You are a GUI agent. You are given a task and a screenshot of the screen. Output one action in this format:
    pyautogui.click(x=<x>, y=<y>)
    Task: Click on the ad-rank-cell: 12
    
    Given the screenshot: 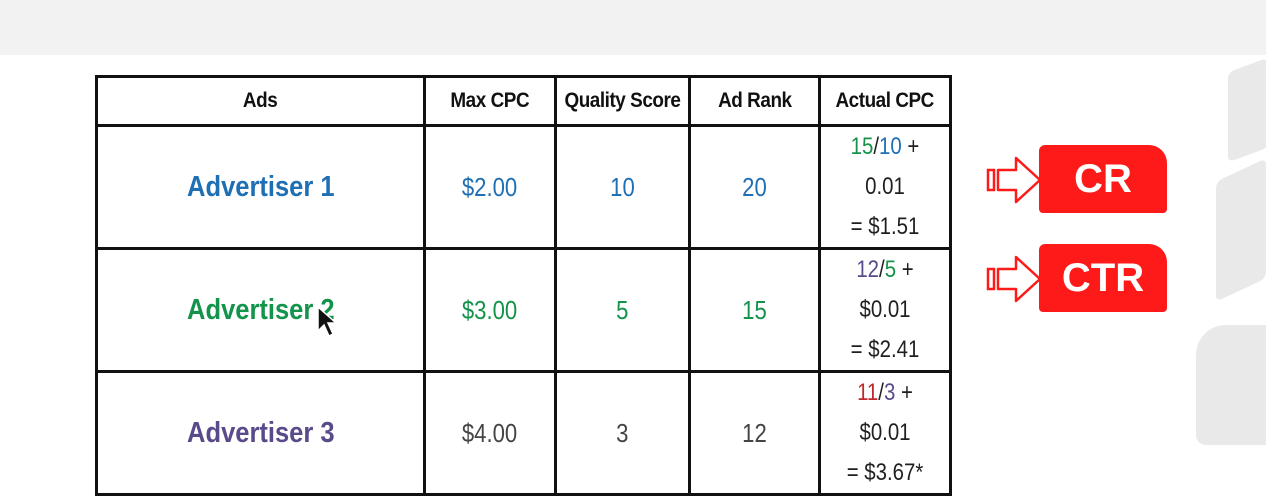 What is the action you would take?
    pyautogui.click(x=754, y=433)
    